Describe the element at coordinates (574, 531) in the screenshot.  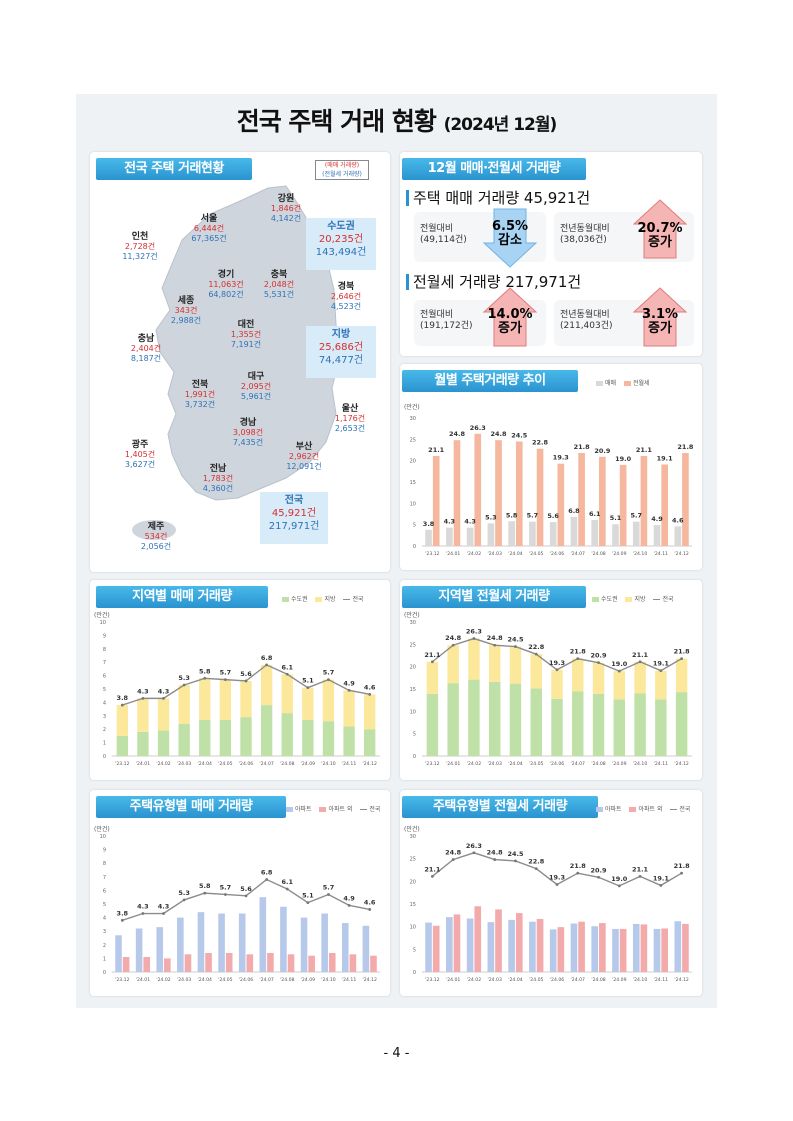
I see `bar-매매` at that location.